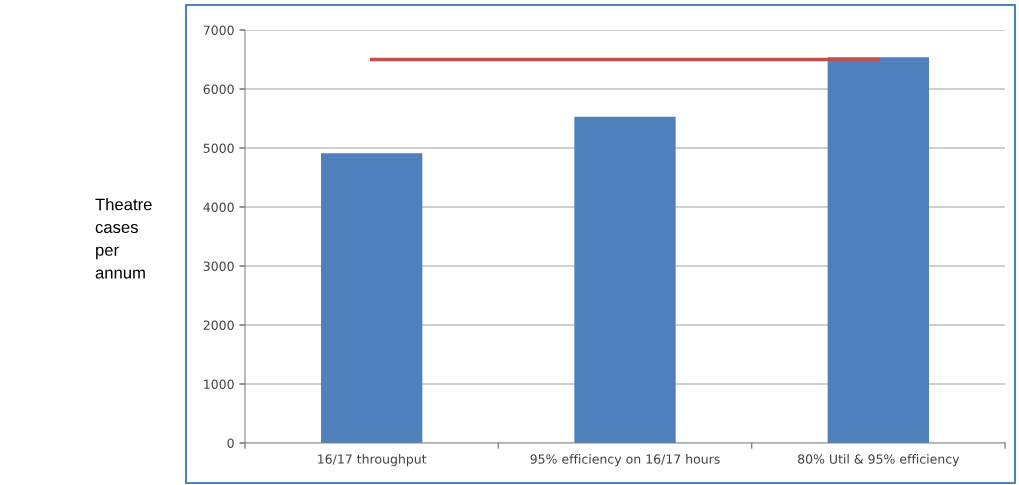 Image resolution: width=1019 pixels, height=485 pixels. What do you see at coordinates (878, 460) in the screenshot?
I see `x-tick-label: 80% Util & 95% efficiency` at bounding box center [878, 460].